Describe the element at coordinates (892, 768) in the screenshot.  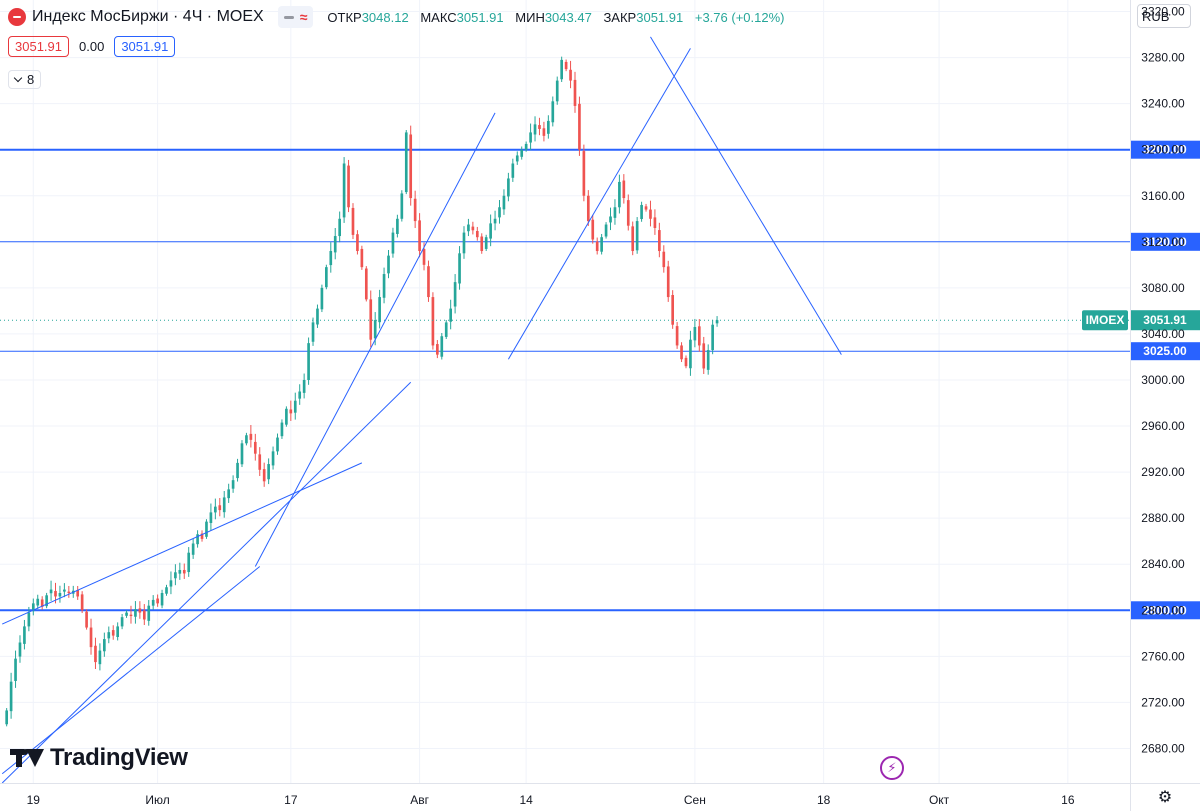
I see `lightning-icon: ⚡` at that location.